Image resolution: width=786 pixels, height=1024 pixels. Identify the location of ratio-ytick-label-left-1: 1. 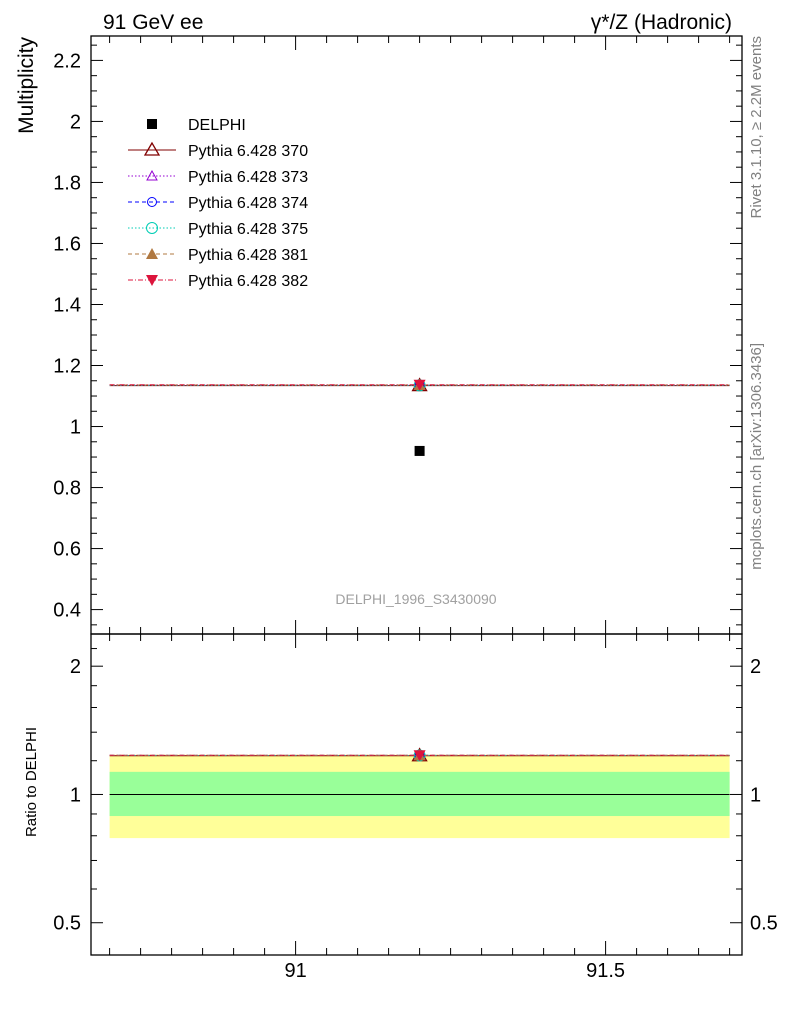
(75, 795).